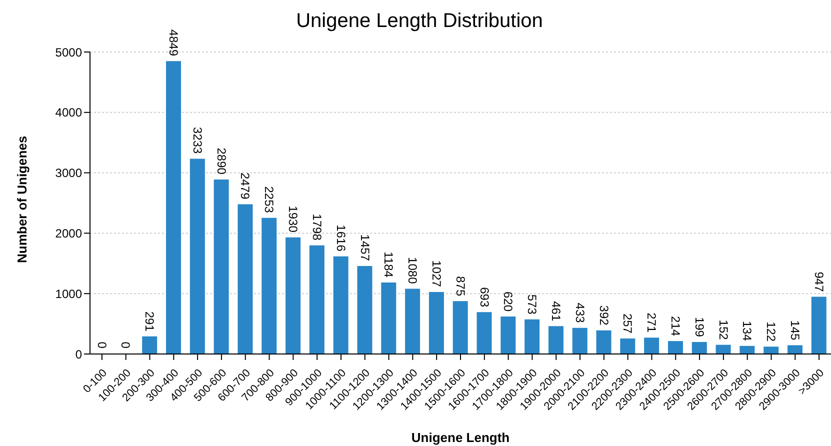 The height and width of the screenshot is (446, 831). Describe the element at coordinates (413, 270) in the screenshot. I see `data-label: 1080` at that location.